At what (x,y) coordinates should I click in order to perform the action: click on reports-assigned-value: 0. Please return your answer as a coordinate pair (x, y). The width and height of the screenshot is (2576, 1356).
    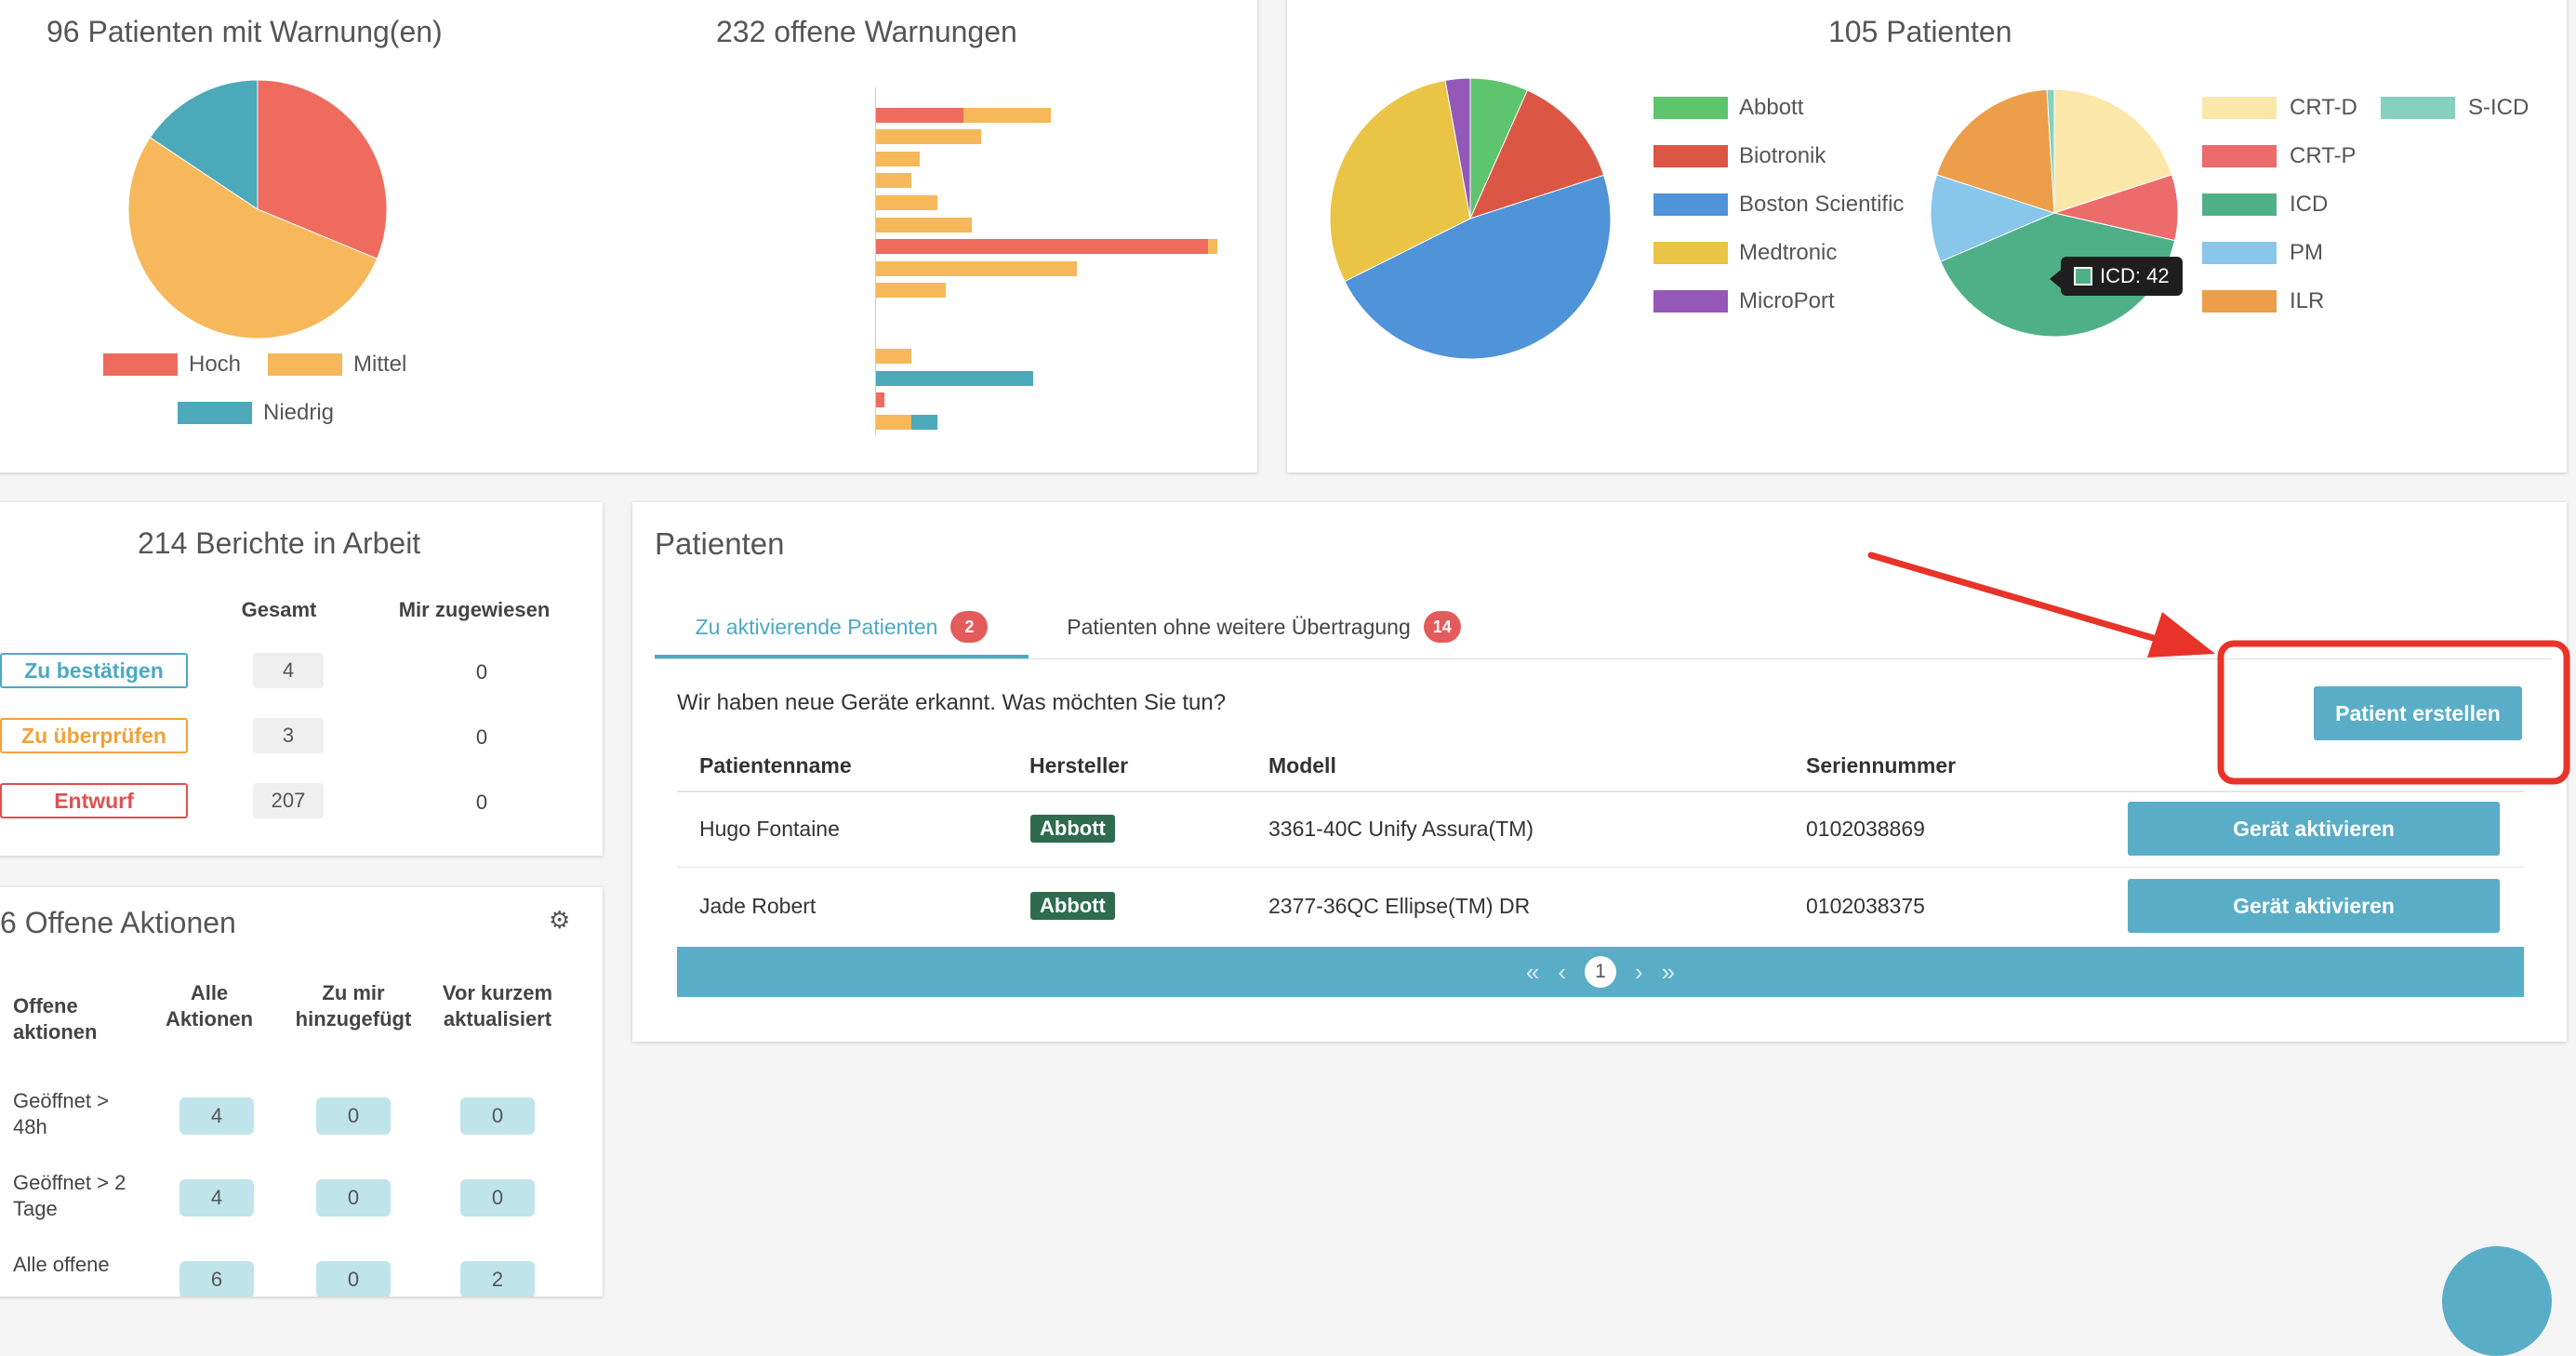
    Looking at the image, I should click on (481, 672).